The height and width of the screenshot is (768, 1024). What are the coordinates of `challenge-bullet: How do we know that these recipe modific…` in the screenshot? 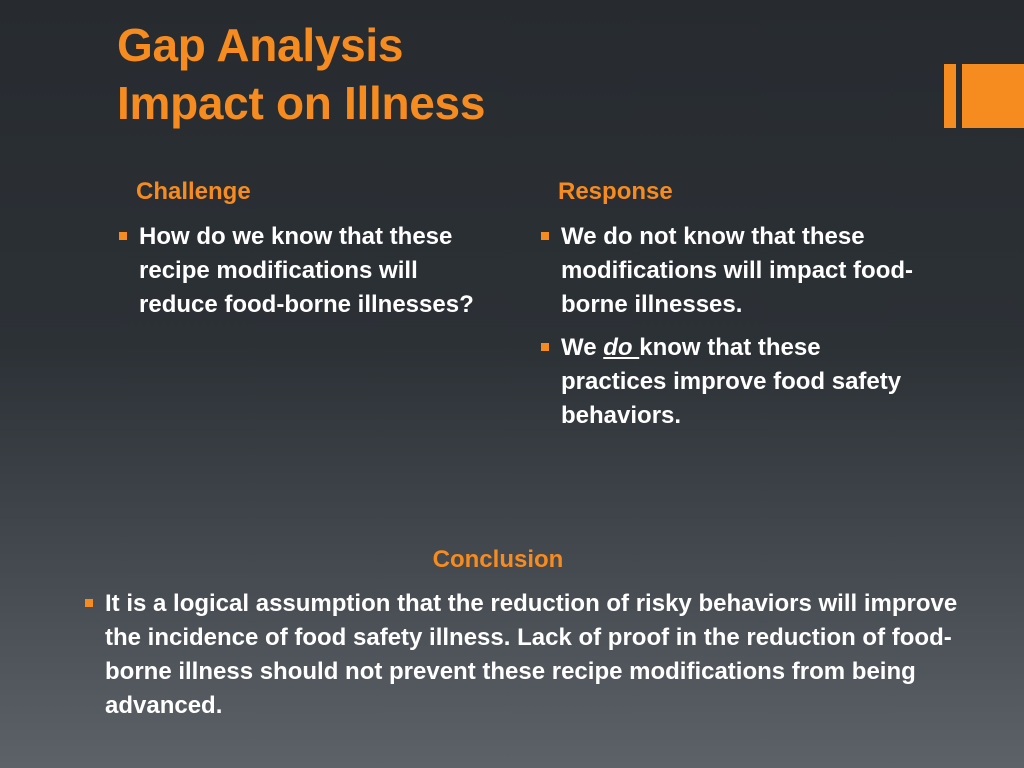 It's located at (307, 271).